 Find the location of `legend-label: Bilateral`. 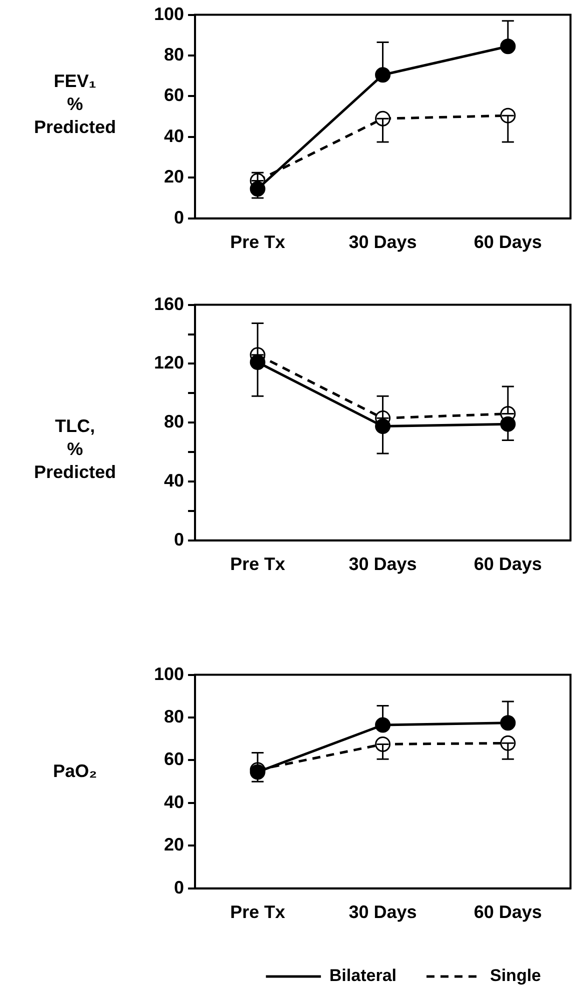

legend-label: Bilateral is located at coordinates (362, 976).